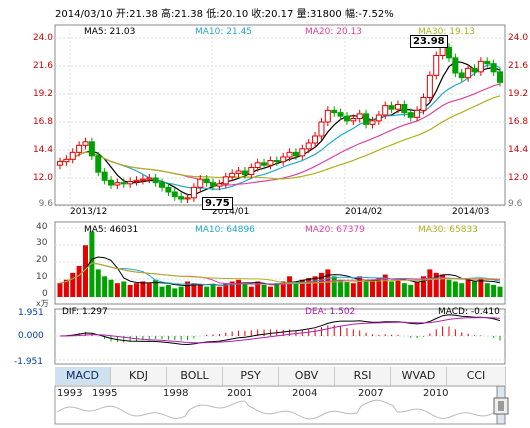  Describe the element at coordinates (419, 376) in the screenshot. I see `tab-wvad: WVAD` at that location.